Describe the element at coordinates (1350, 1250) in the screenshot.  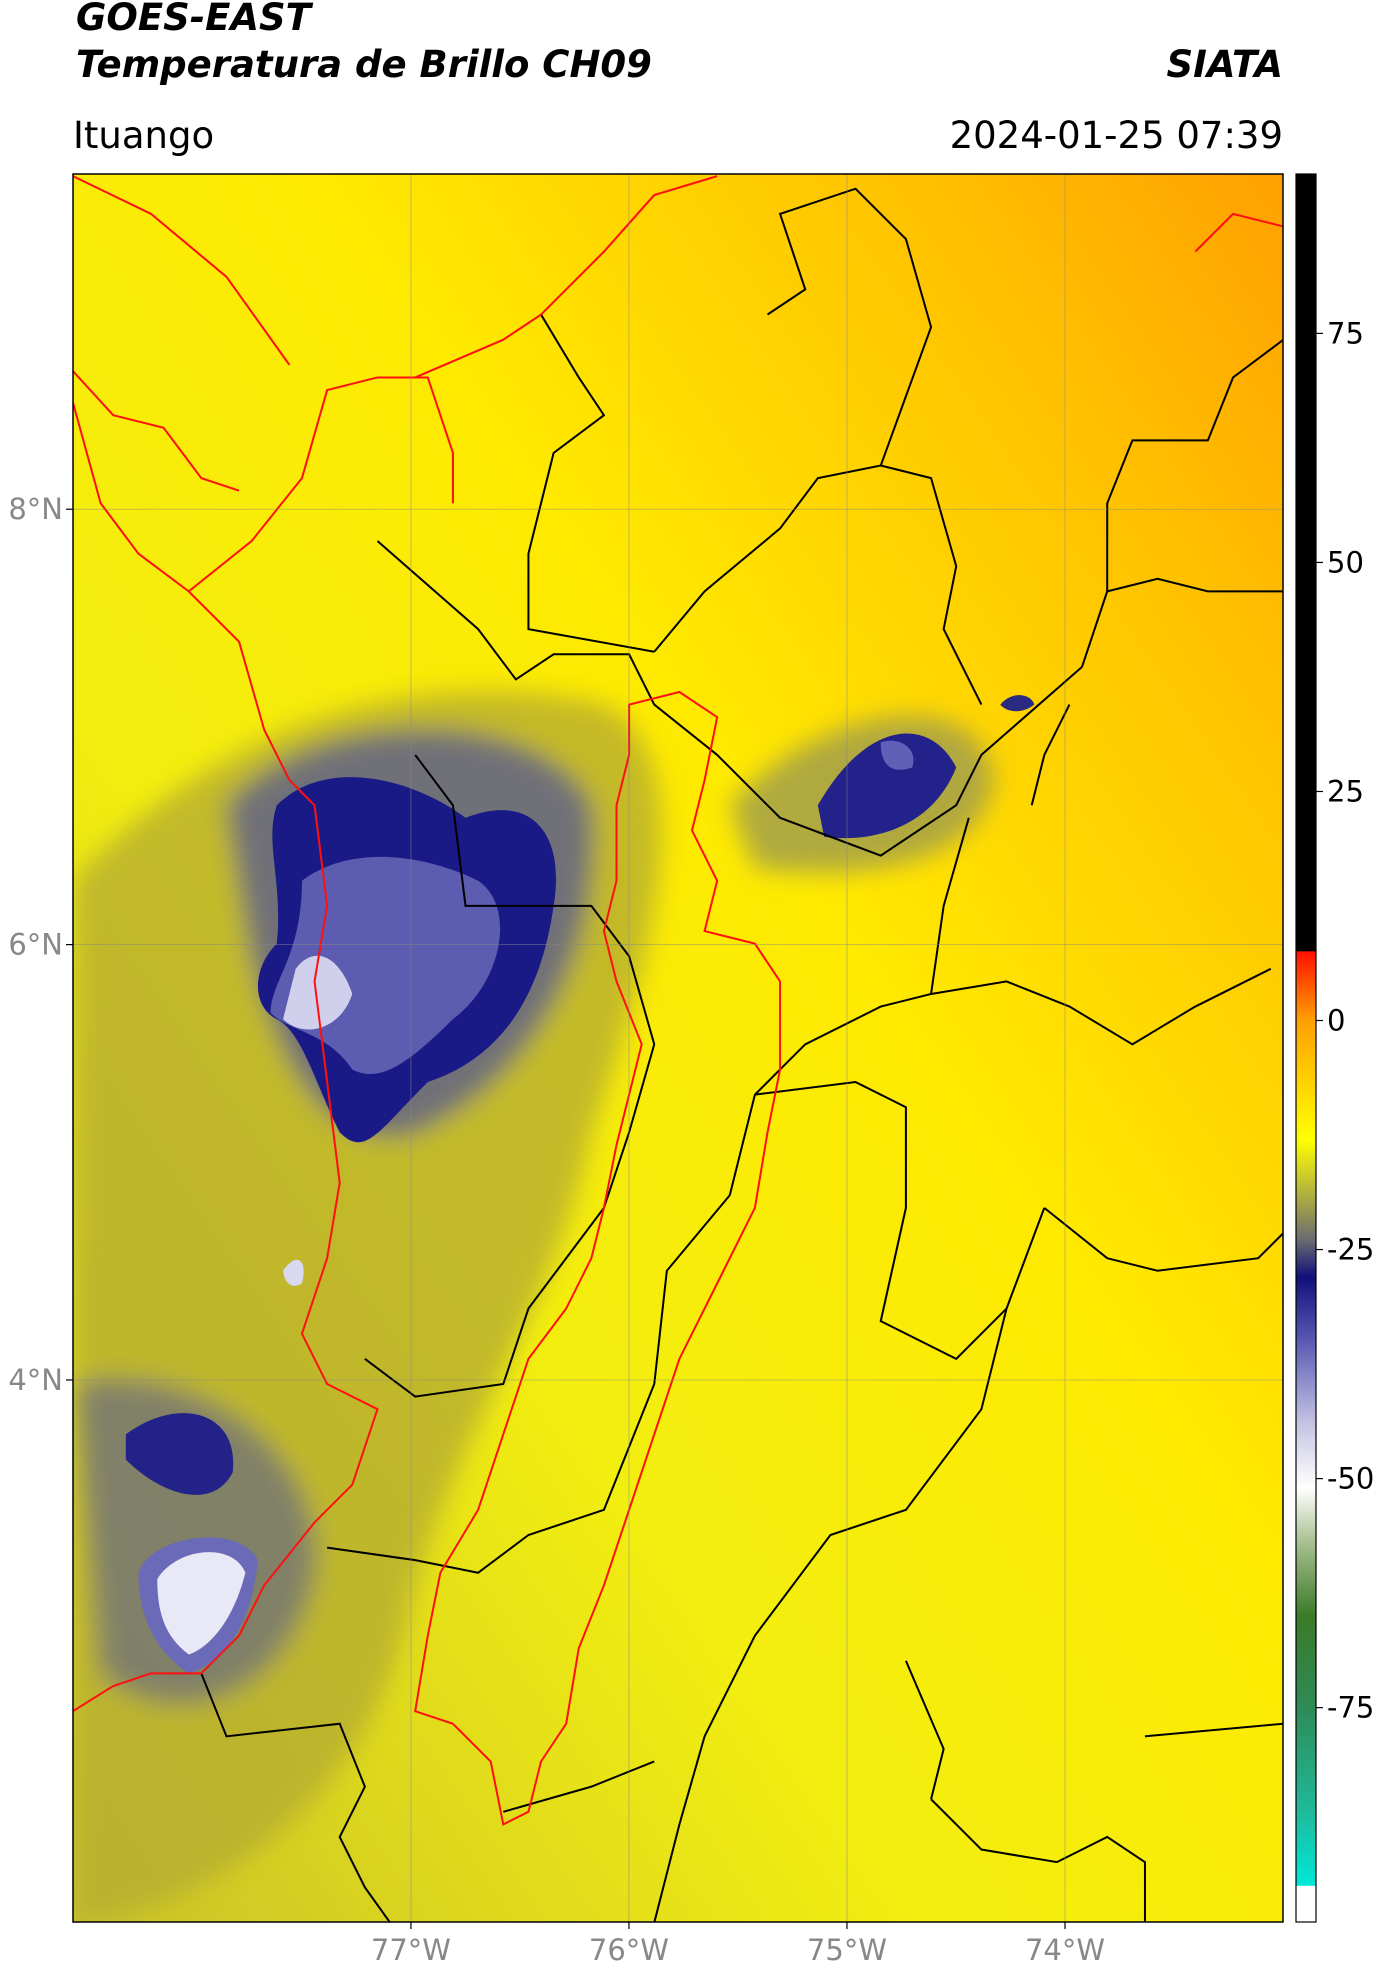
I see `colorbar-tick-label: -25` at that location.